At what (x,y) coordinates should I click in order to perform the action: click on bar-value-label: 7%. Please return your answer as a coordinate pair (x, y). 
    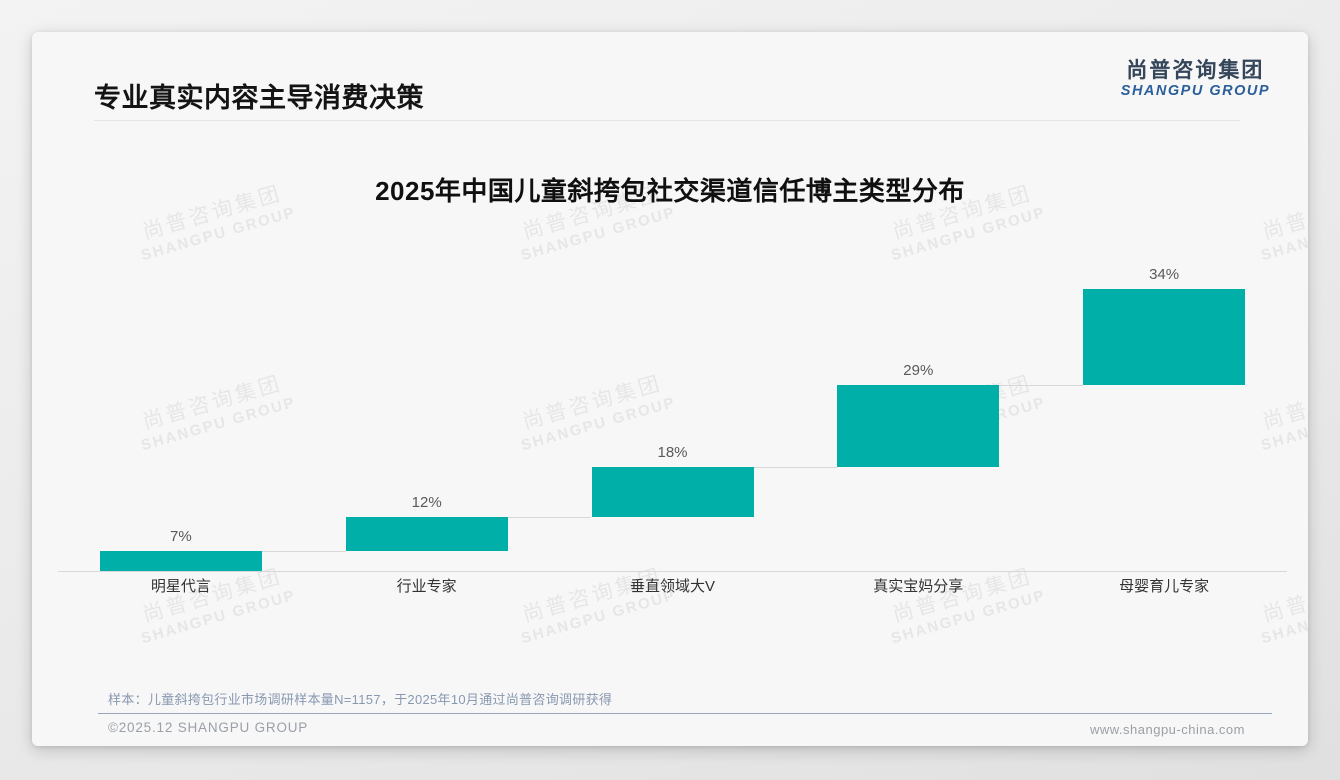
    Looking at the image, I should click on (181, 537).